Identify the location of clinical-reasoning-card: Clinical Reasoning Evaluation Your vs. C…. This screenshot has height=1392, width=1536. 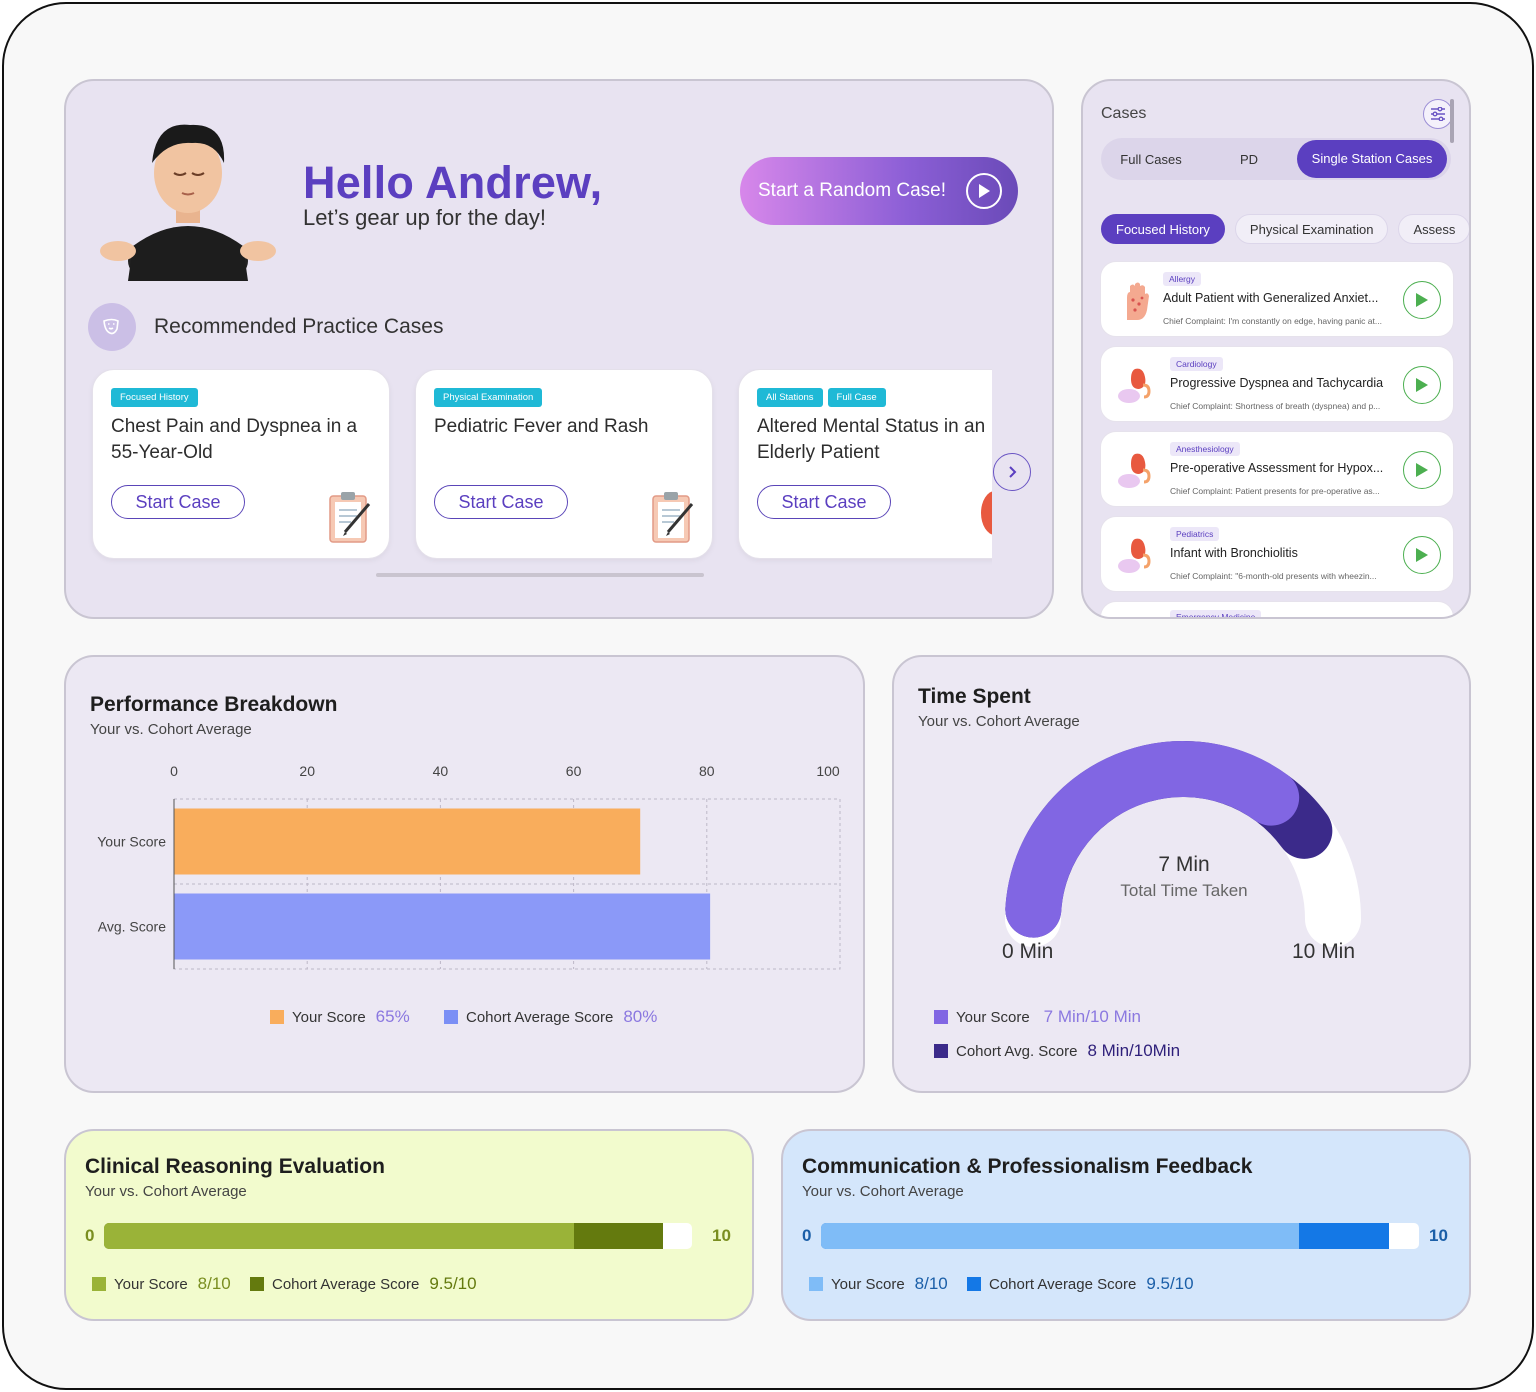
(409, 1225).